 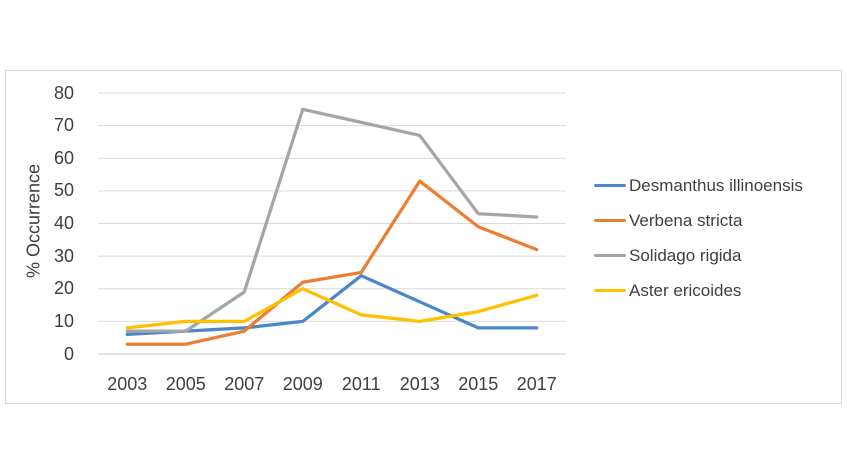 What do you see at coordinates (716, 185) in the screenshot?
I see `legend-label: Desmanthus illinoensis` at bounding box center [716, 185].